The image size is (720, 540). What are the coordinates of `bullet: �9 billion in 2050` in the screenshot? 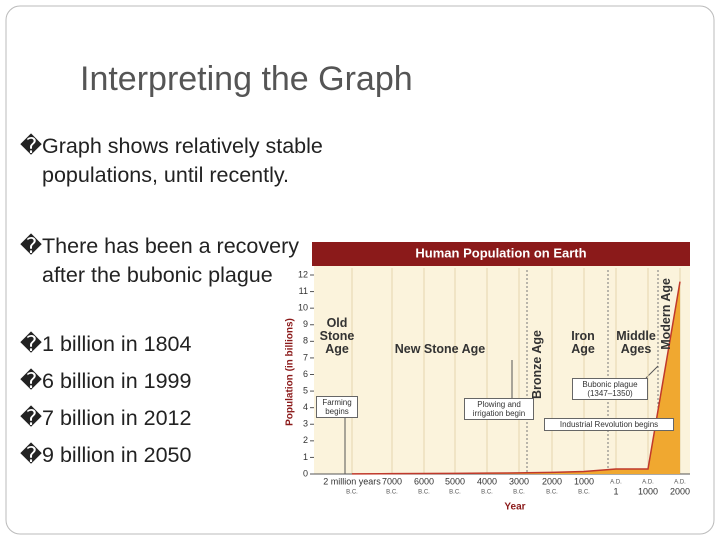 It's located at (181, 455).